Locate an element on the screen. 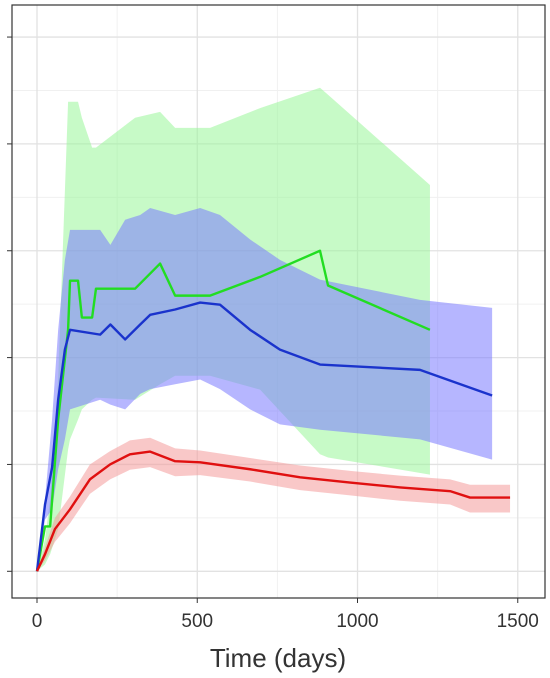  x-axis-label: Time (days) is located at coordinates (278, 658).